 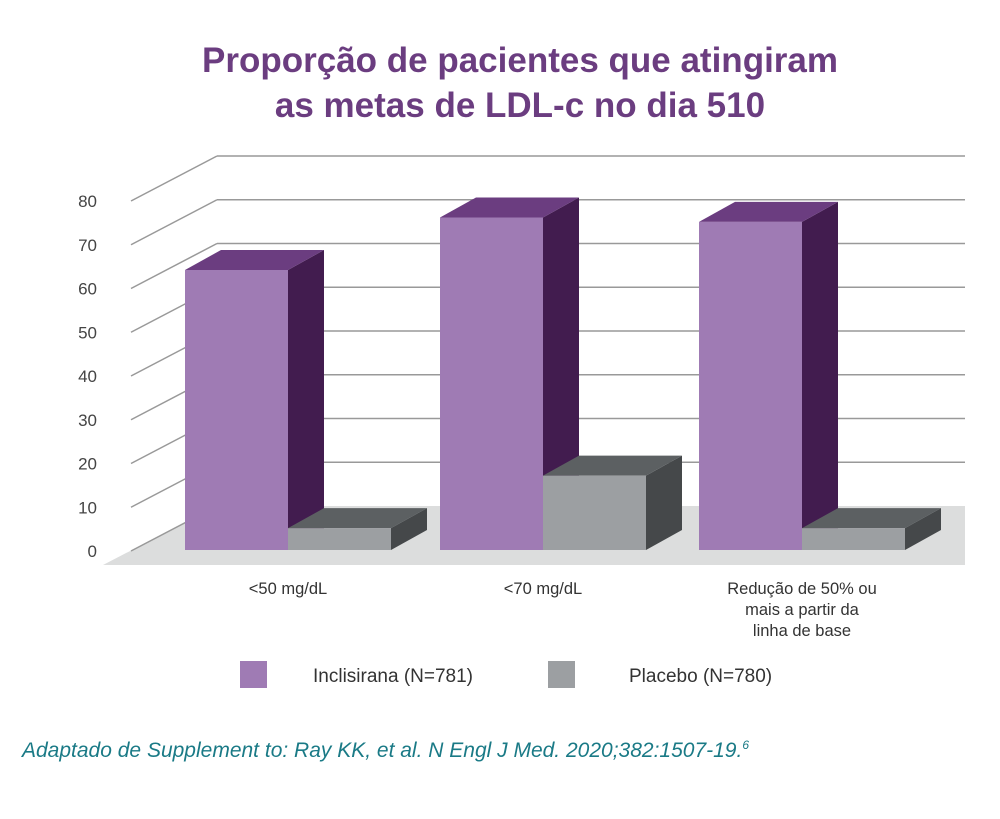 What do you see at coordinates (87, 376) in the screenshot?
I see `y-tick-label: 40` at bounding box center [87, 376].